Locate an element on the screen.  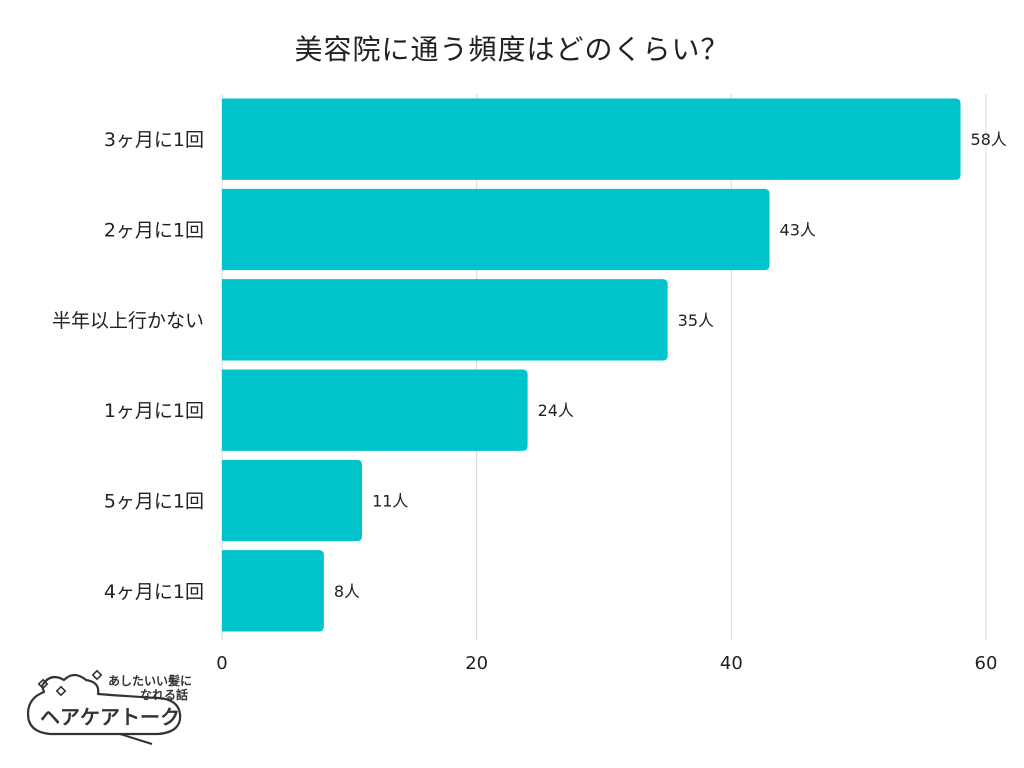
value-label: 24人 is located at coordinates (556, 410).